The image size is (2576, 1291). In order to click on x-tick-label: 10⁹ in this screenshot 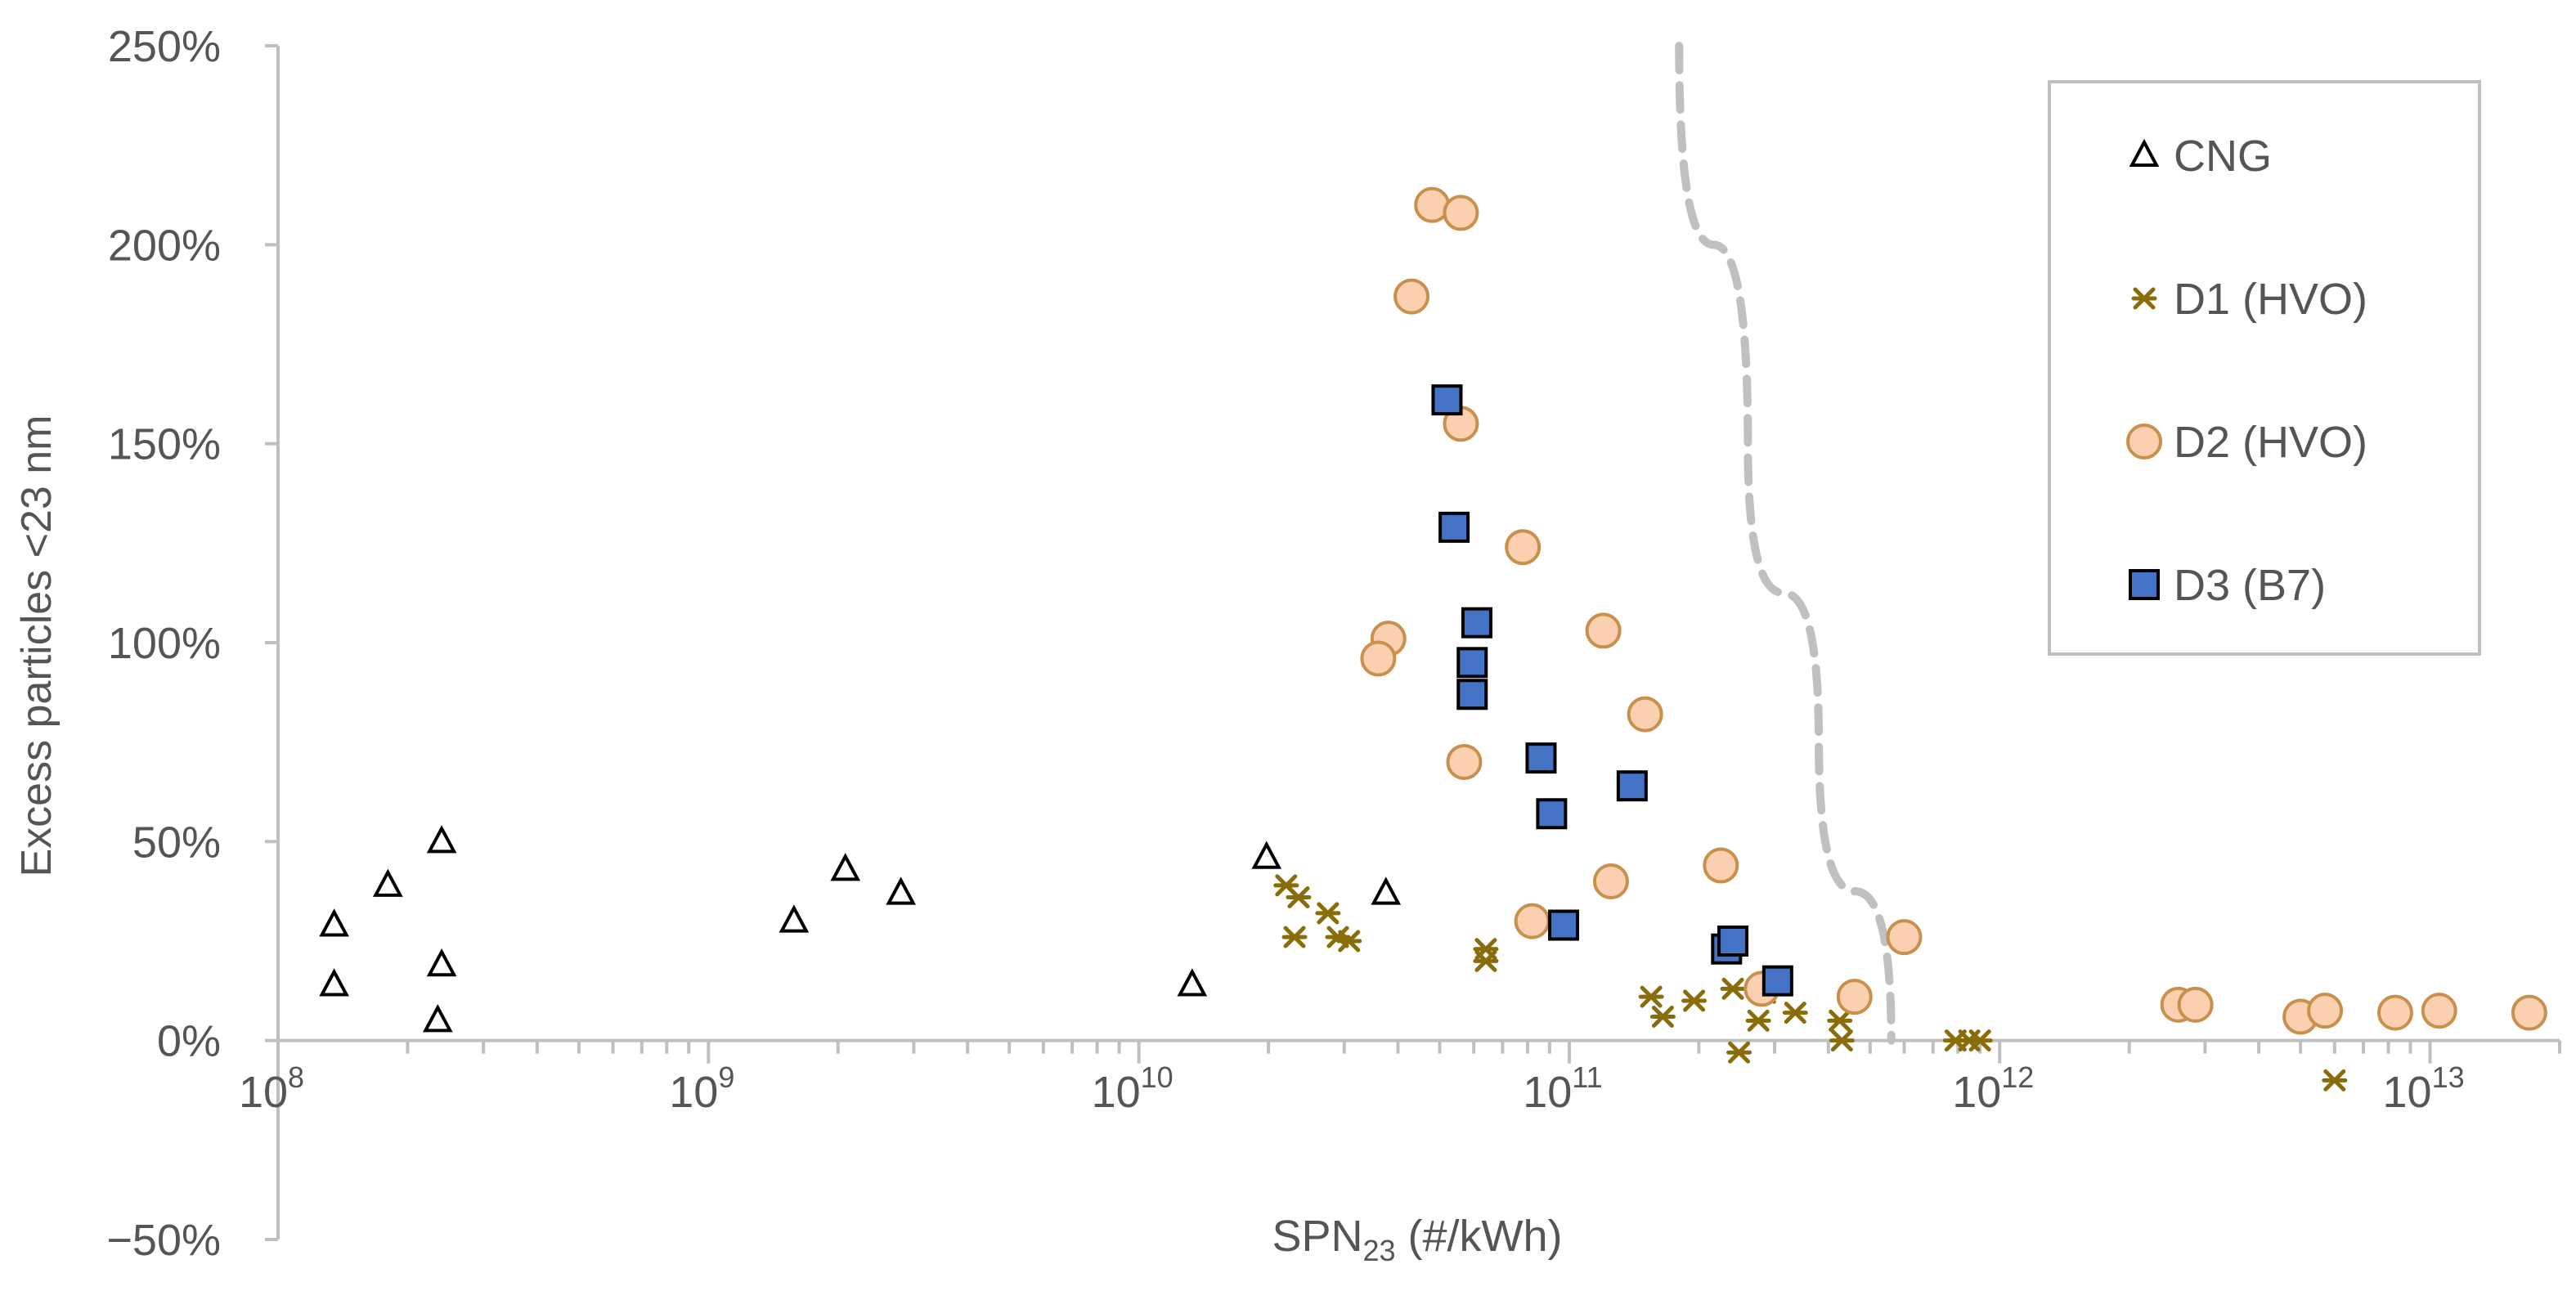, I will do `click(701, 1088)`.